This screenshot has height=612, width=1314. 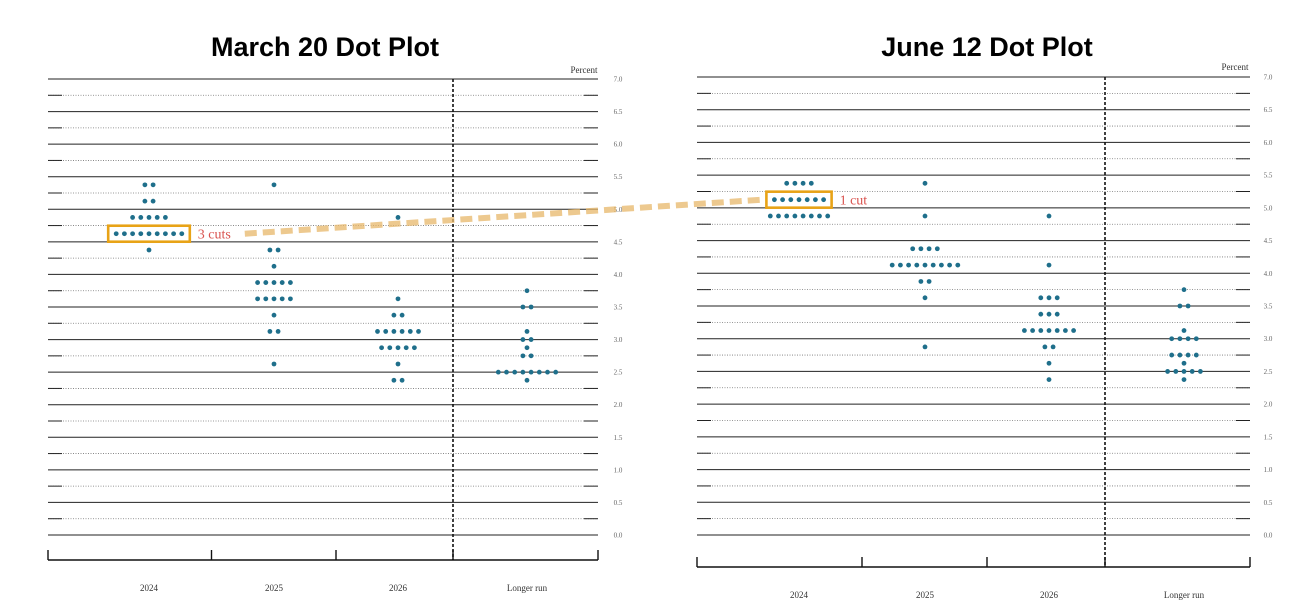 I want to click on y-tick-label: 5.5, so click(x=1268, y=176).